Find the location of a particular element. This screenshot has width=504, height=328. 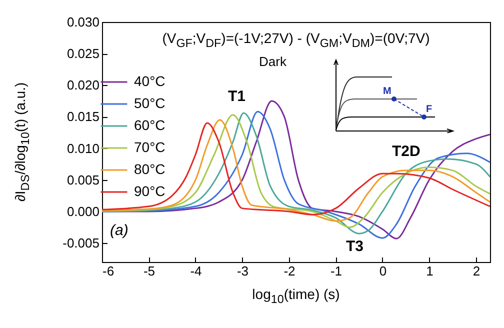

x-axis-title: log$_{10}$(time) (s) is located at coordinates (296, 296).